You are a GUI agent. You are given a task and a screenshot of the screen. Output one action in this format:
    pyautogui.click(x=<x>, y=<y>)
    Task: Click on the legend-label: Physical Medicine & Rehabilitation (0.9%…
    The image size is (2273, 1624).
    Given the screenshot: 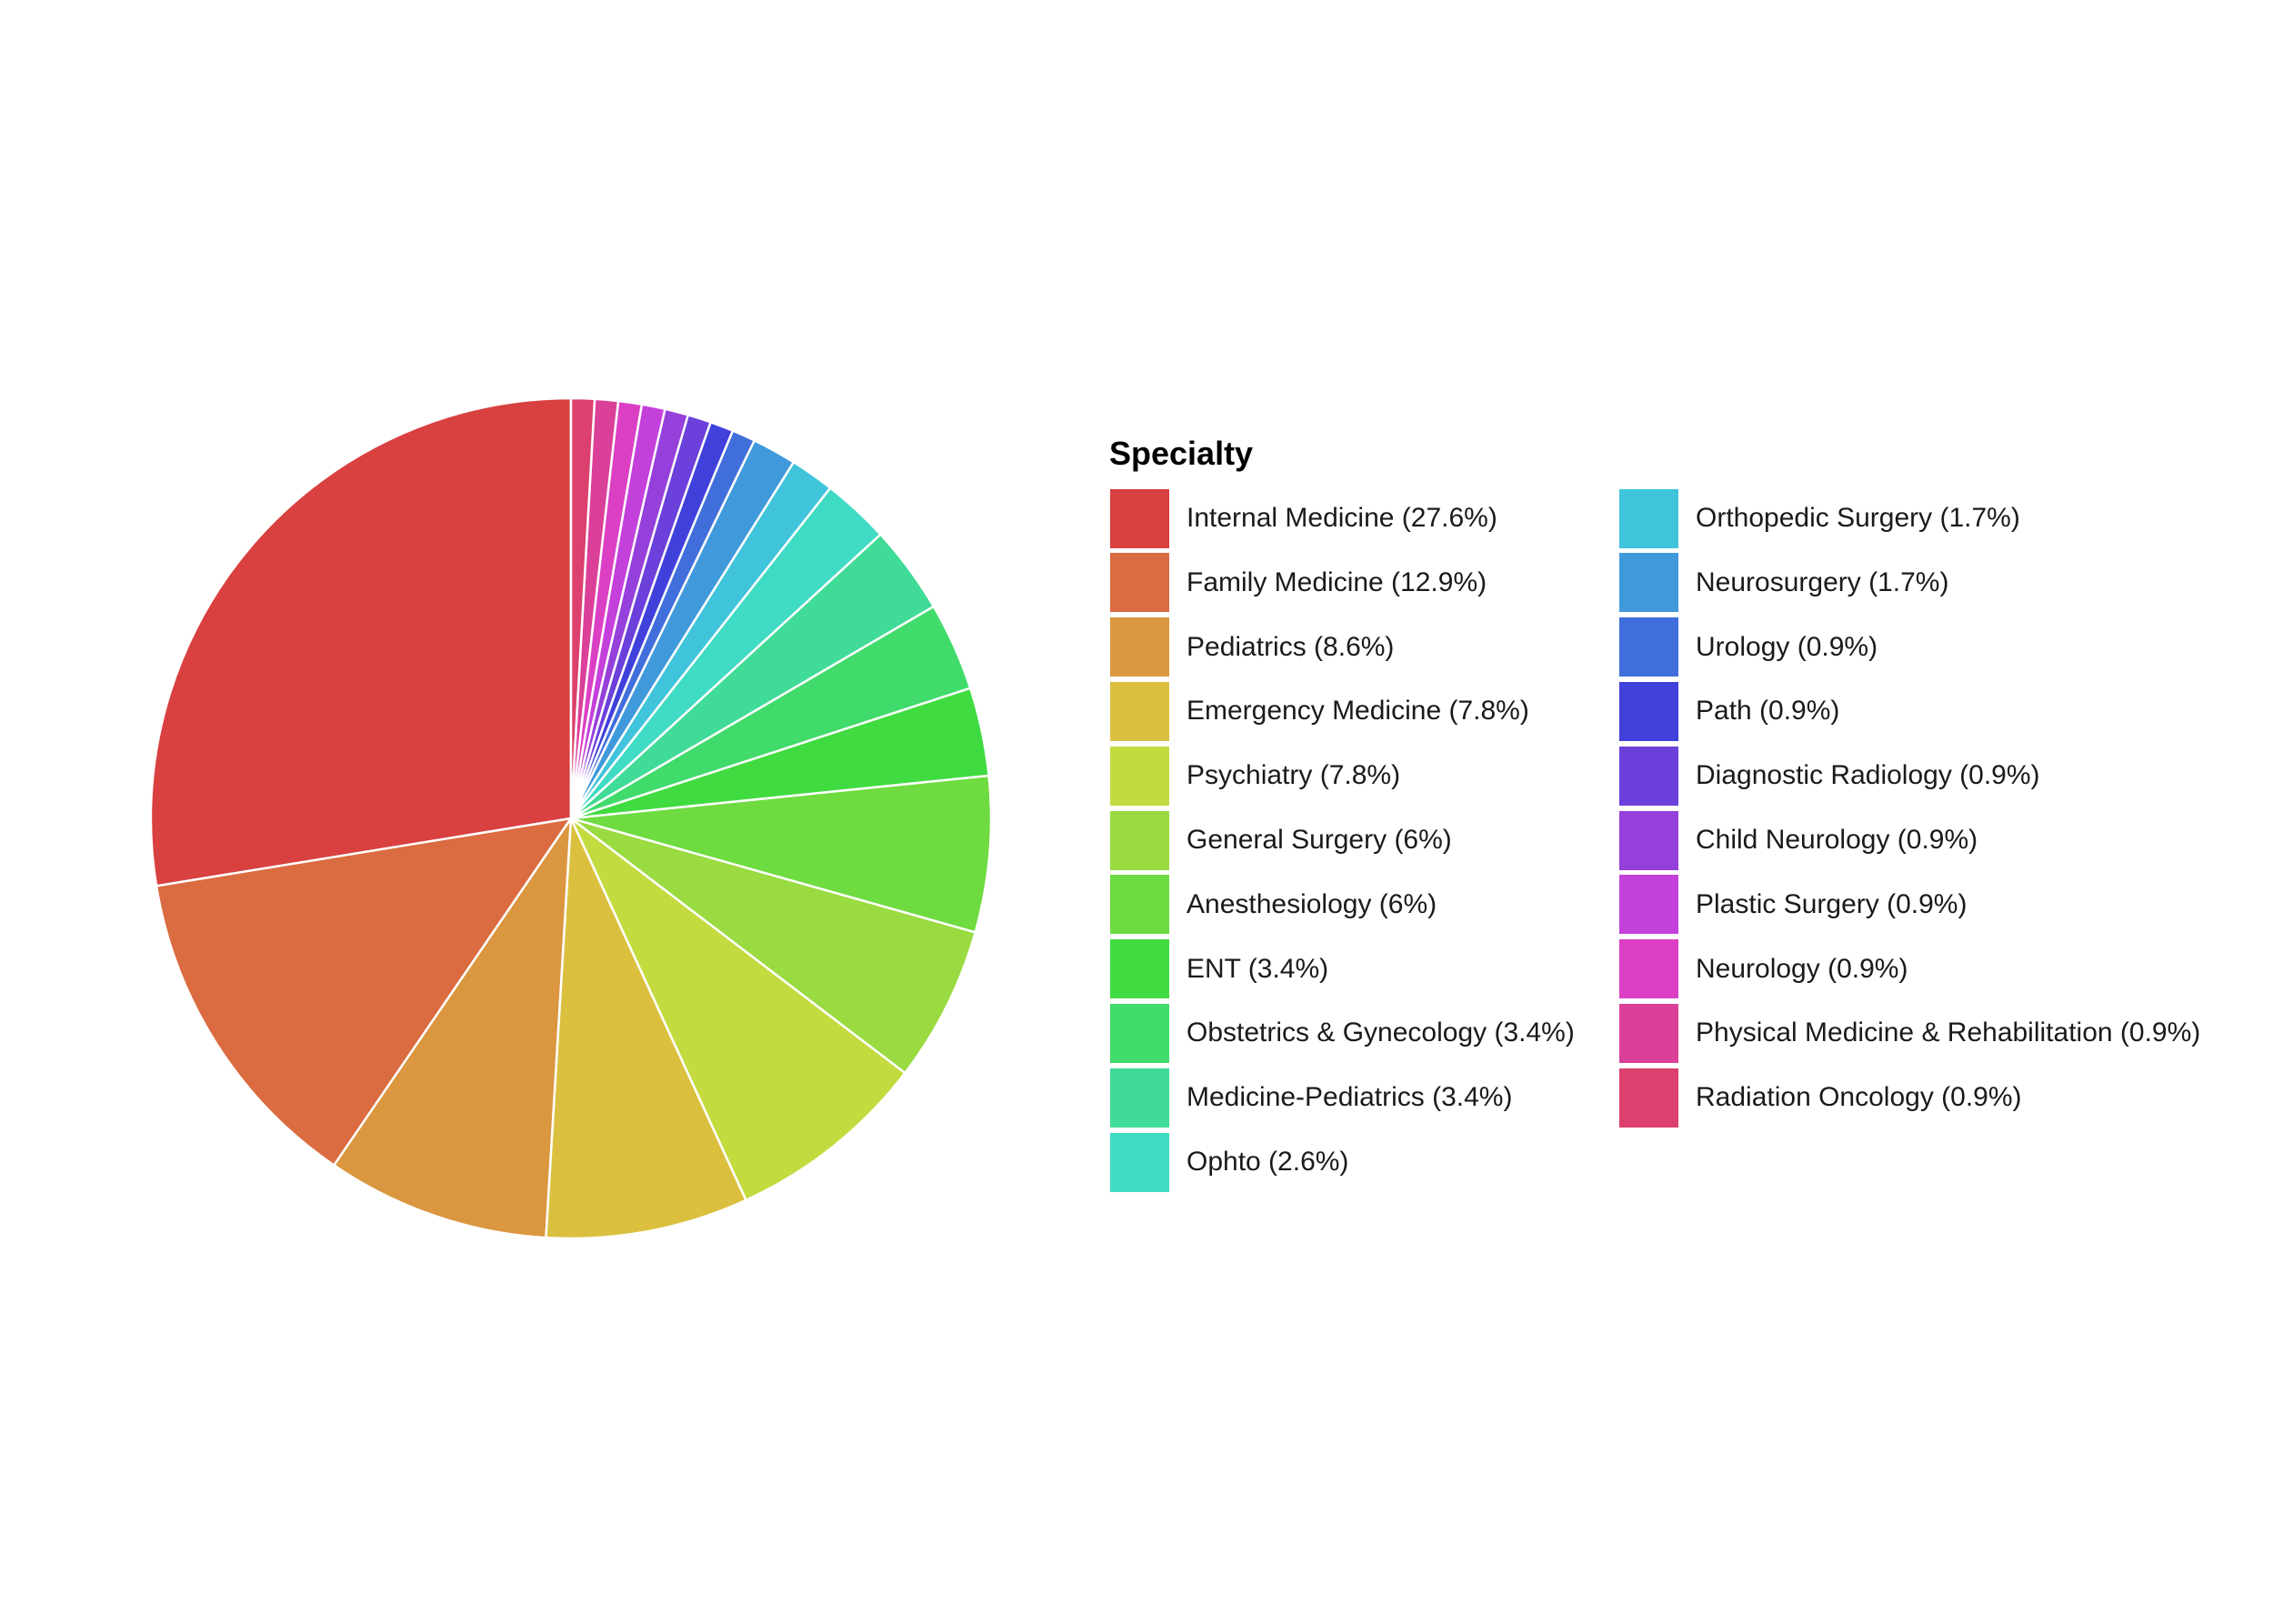 What is the action you would take?
    pyautogui.click(x=1948, y=1033)
    